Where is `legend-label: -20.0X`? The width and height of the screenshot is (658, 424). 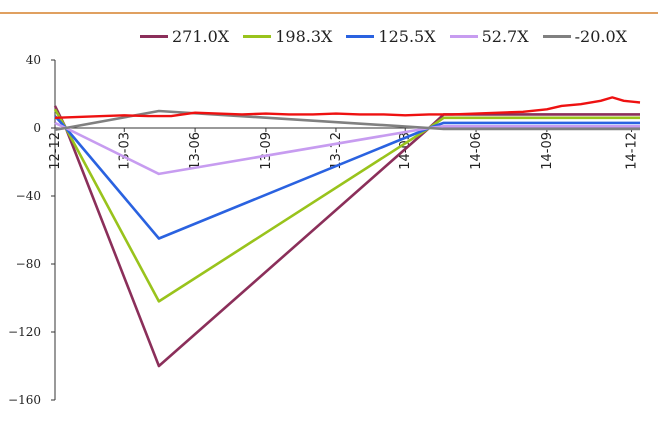 legend-label: -20.0X is located at coordinates (601, 36).